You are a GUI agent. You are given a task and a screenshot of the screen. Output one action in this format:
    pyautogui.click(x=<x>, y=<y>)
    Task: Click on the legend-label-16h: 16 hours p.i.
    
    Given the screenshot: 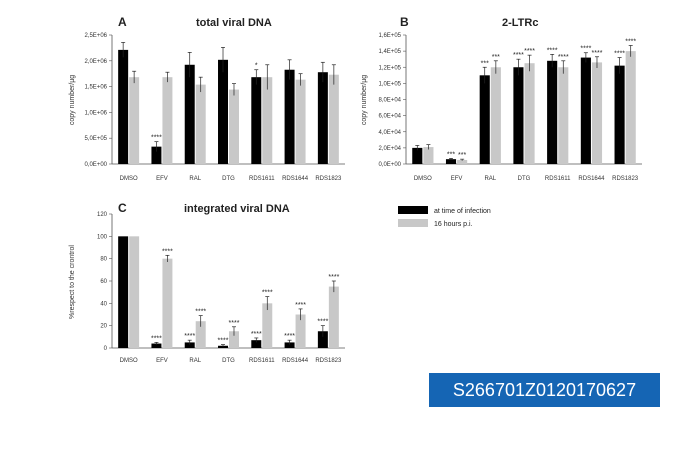 What is the action you would take?
    pyautogui.click(x=453, y=224)
    